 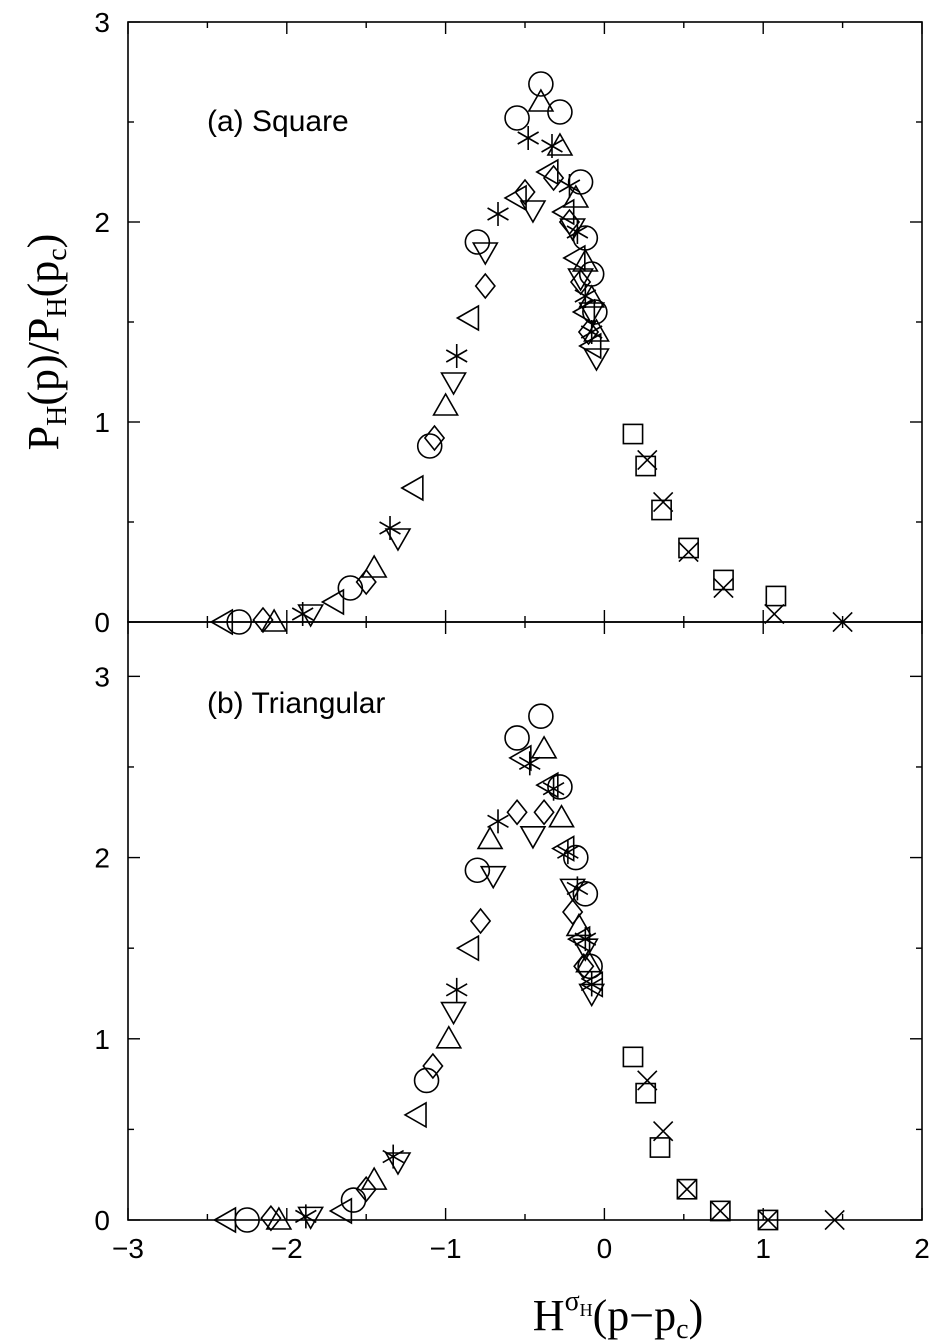 What do you see at coordinates (446, 1248) in the screenshot?
I see `x-tick-label: −1` at bounding box center [446, 1248].